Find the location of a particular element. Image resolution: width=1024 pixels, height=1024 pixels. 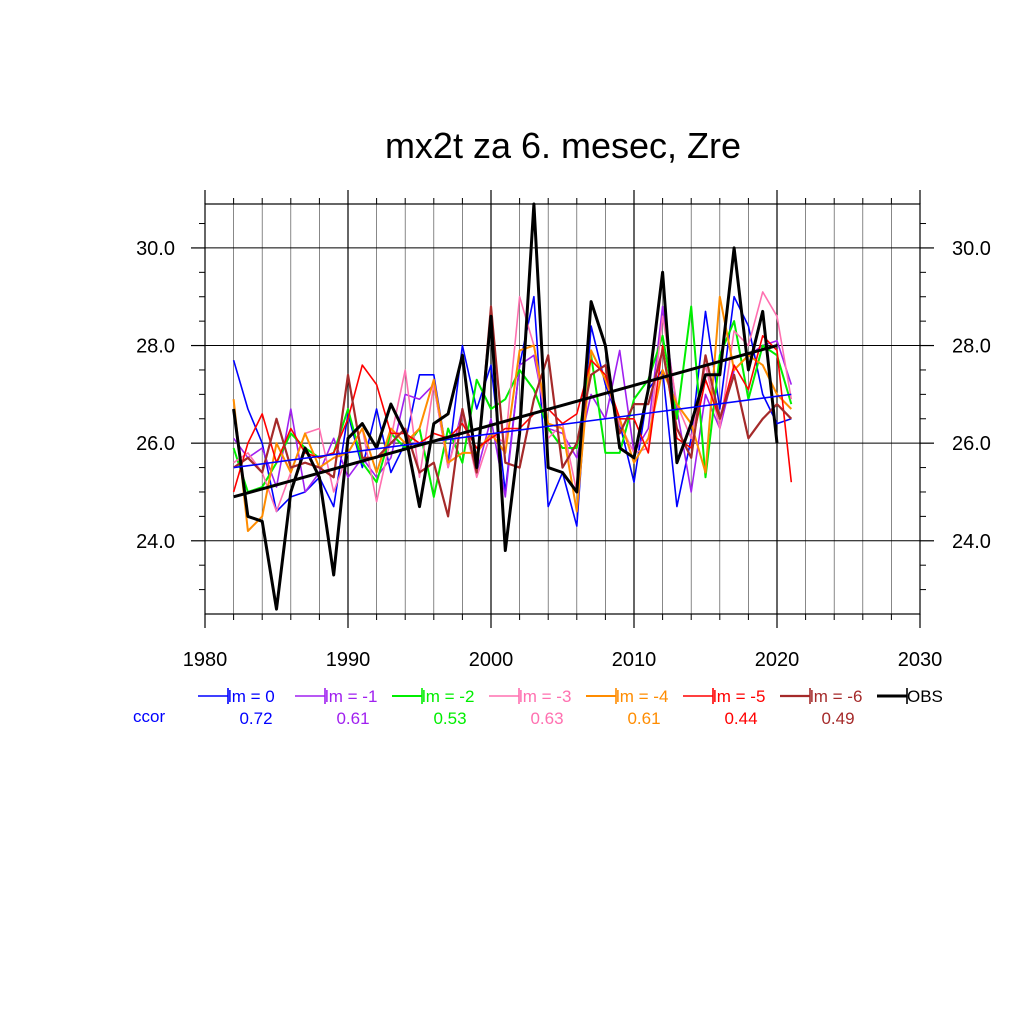

ccor-value-1: 0.61 is located at coordinates (352, 718).